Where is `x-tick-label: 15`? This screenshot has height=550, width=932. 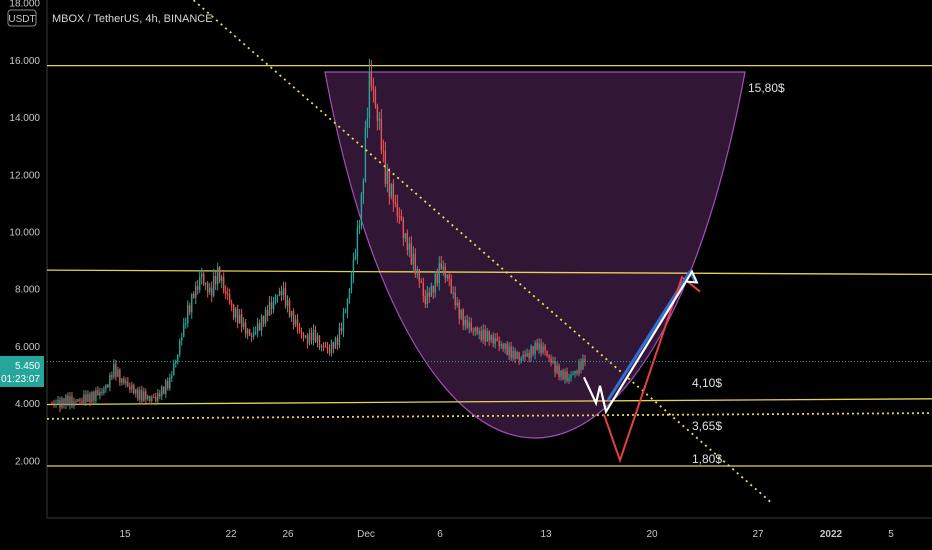
x-tick-label: 15 is located at coordinates (125, 534).